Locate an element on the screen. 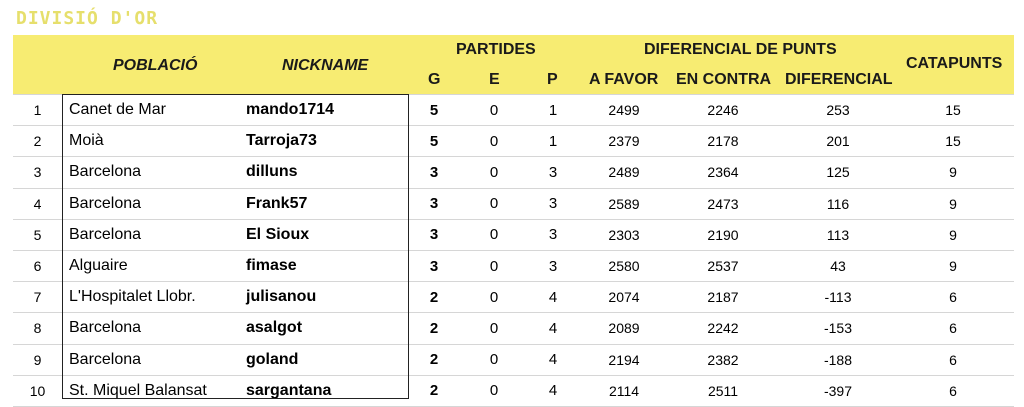 This screenshot has height=407, width=1024. rank: 4 is located at coordinates (37, 203).